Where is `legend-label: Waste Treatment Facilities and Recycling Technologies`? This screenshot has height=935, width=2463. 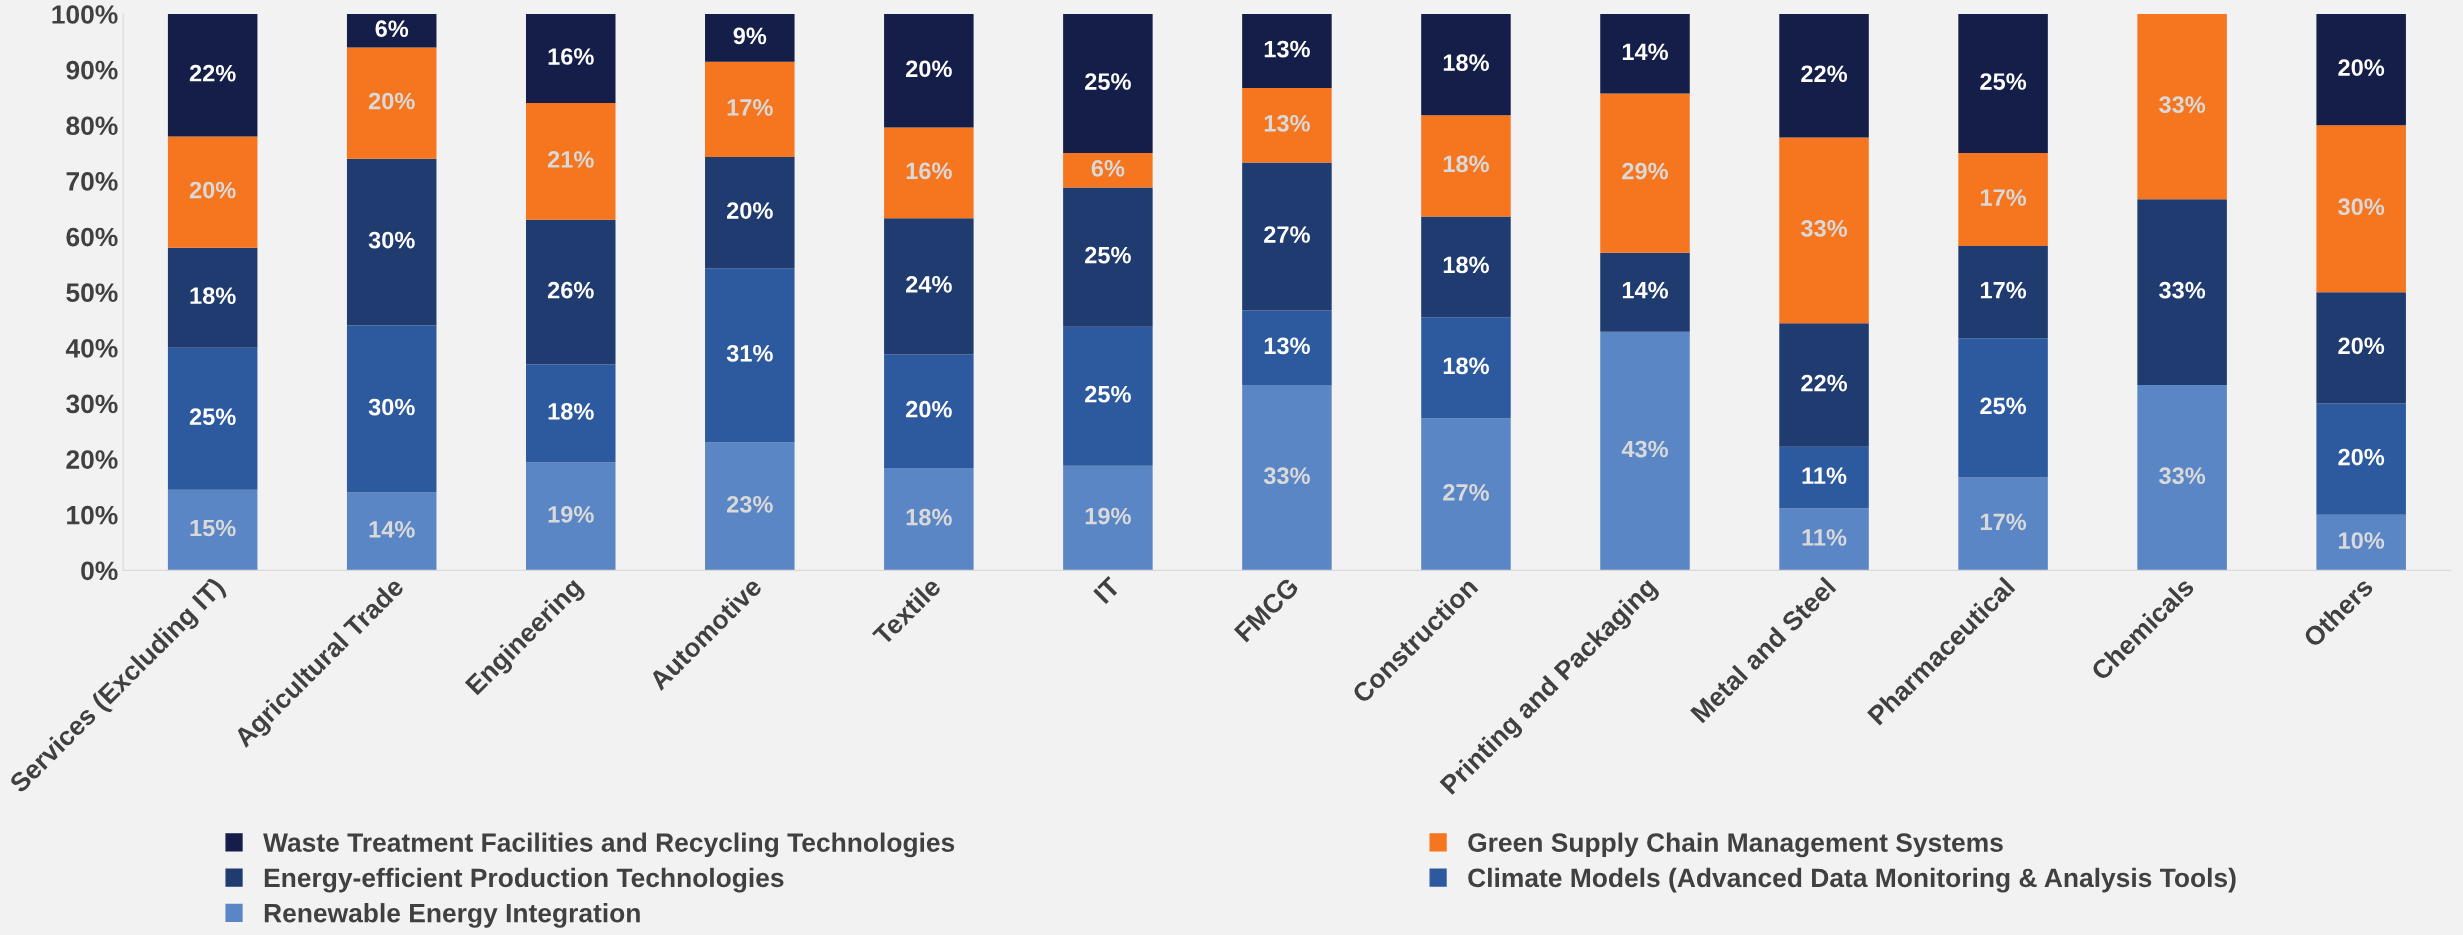 legend-label: Waste Treatment Facilities and Recycling Technologies is located at coordinates (609, 845).